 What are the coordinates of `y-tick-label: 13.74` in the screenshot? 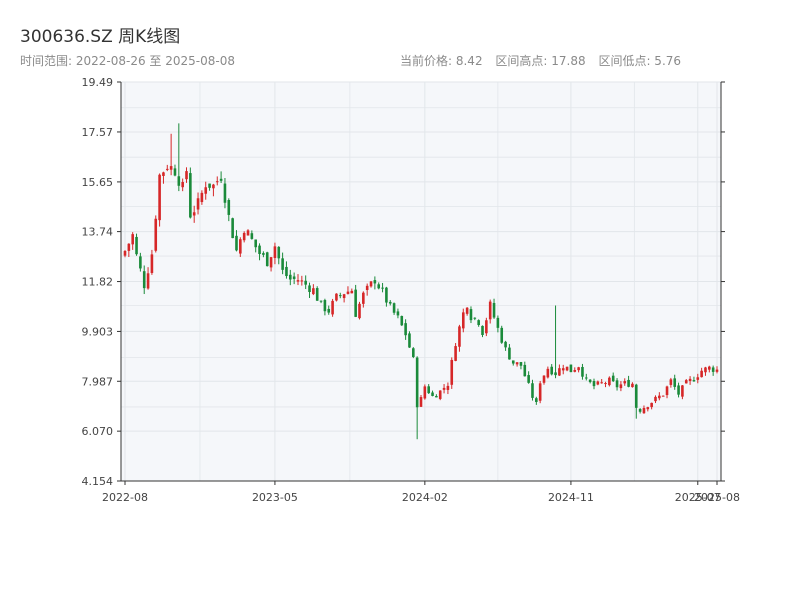 It's located at (98, 232).